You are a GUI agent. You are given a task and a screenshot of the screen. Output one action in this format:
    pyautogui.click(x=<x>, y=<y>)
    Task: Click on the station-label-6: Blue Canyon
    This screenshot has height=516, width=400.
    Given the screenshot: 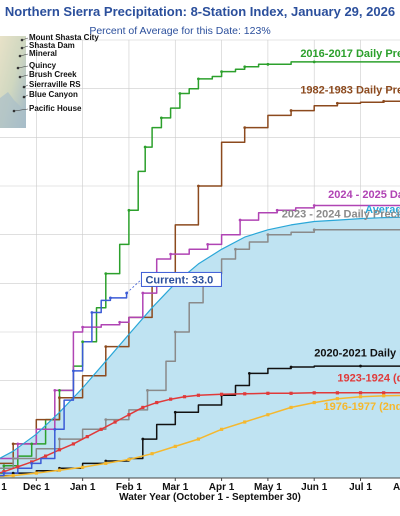 What is the action you would take?
    pyautogui.click(x=53, y=94)
    